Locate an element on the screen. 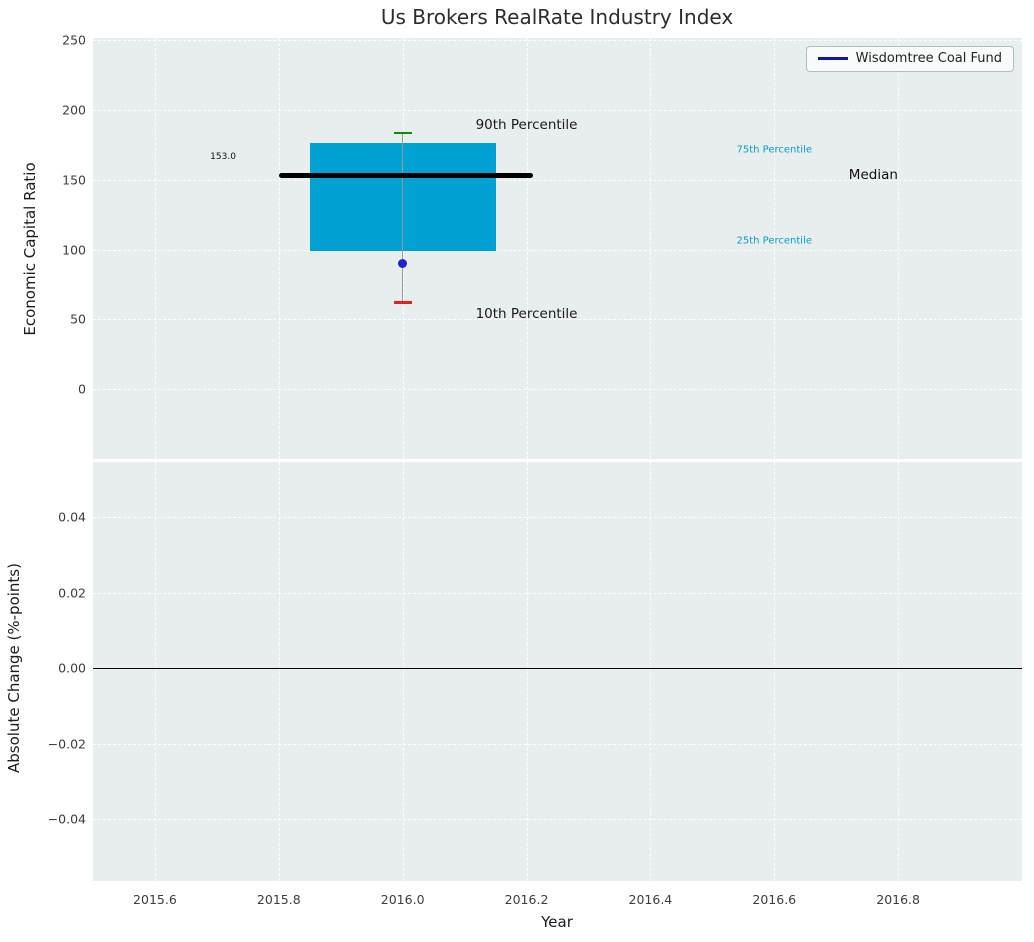 The width and height of the screenshot is (1034, 942). x-tick-label: 2016.2 is located at coordinates (526, 899).